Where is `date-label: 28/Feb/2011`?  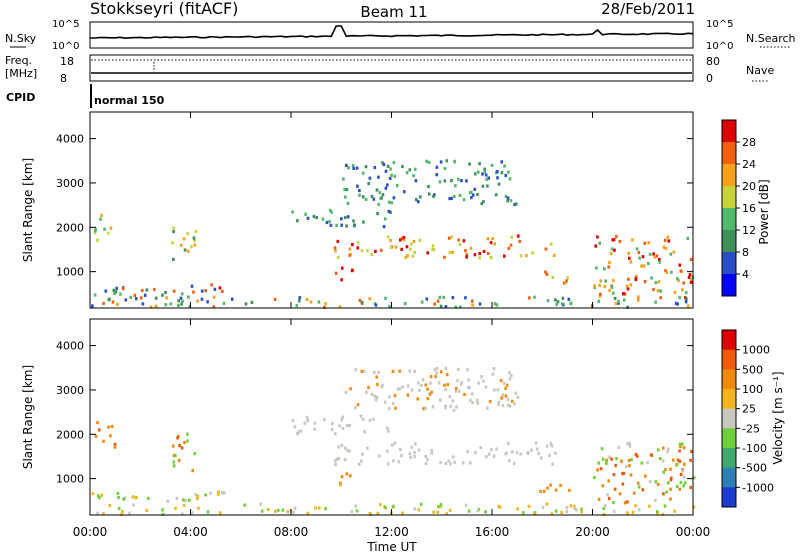 date-label: 28/Feb/2011 is located at coordinates (648, 9).